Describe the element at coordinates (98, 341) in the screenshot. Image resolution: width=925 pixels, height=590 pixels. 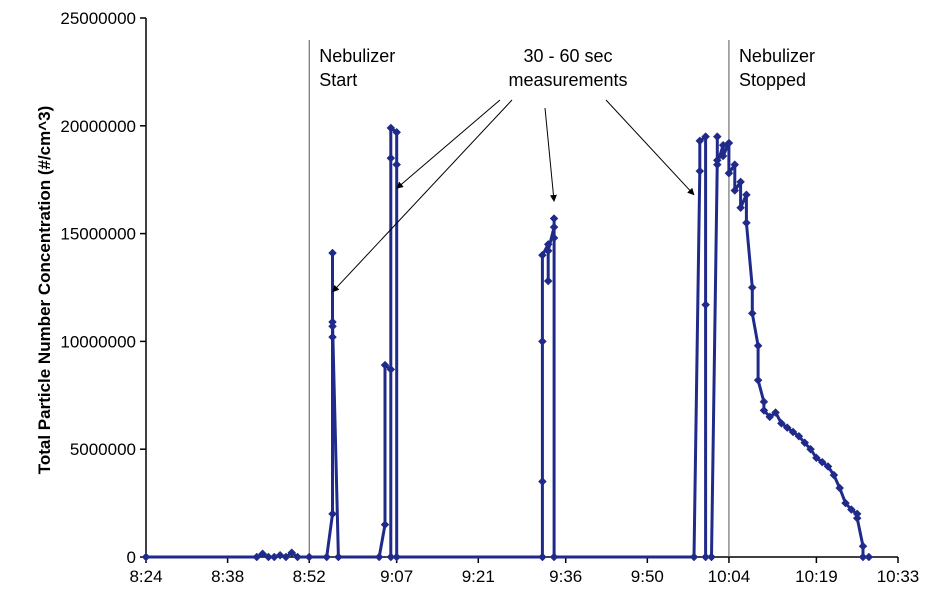
I see `y-tick-label: 10000000` at that location.